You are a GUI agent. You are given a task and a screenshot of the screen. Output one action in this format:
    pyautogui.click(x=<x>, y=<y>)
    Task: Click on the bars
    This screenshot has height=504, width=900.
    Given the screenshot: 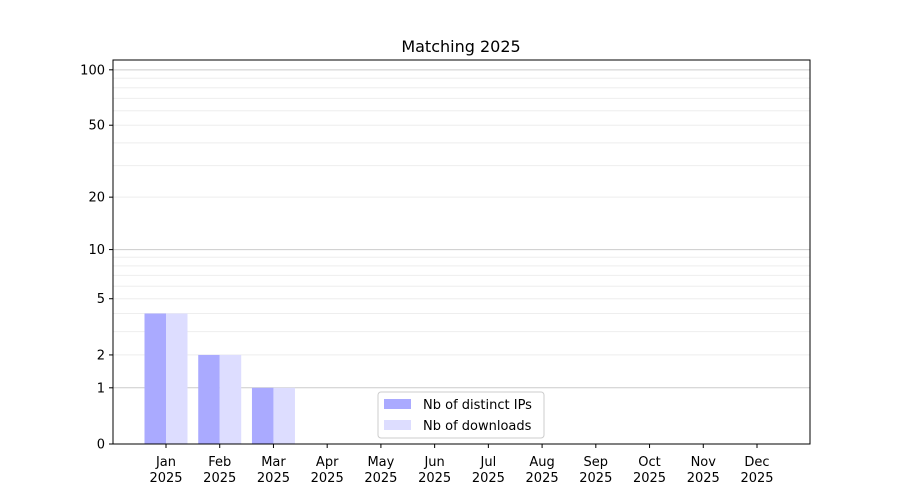 What is the action you would take?
    pyautogui.click(x=219, y=378)
    